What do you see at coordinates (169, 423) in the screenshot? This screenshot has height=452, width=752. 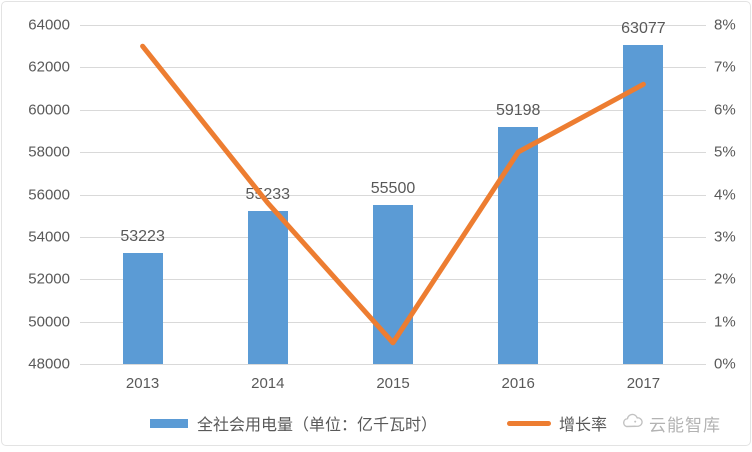 I see `bar-series-swatch` at bounding box center [169, 423].